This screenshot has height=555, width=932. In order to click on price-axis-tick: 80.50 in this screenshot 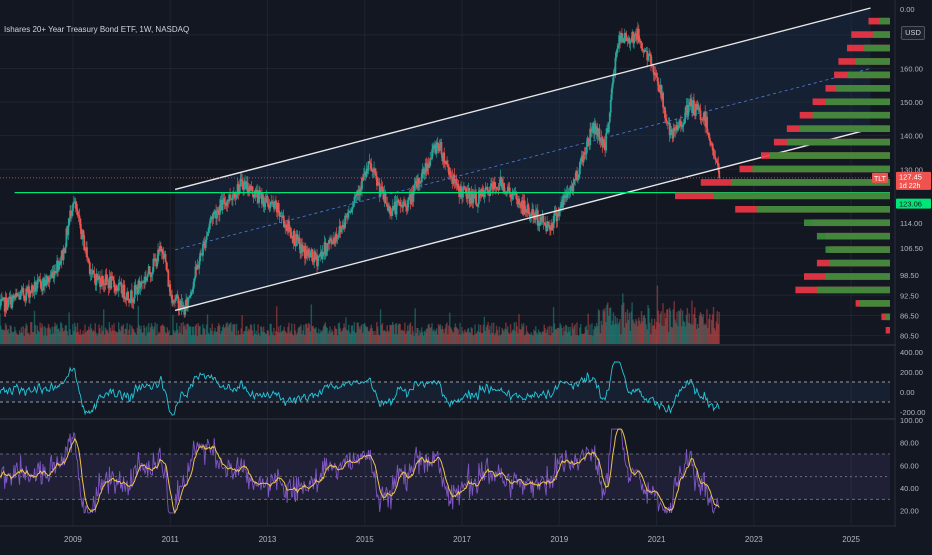, I will do `click(909, 336)`.